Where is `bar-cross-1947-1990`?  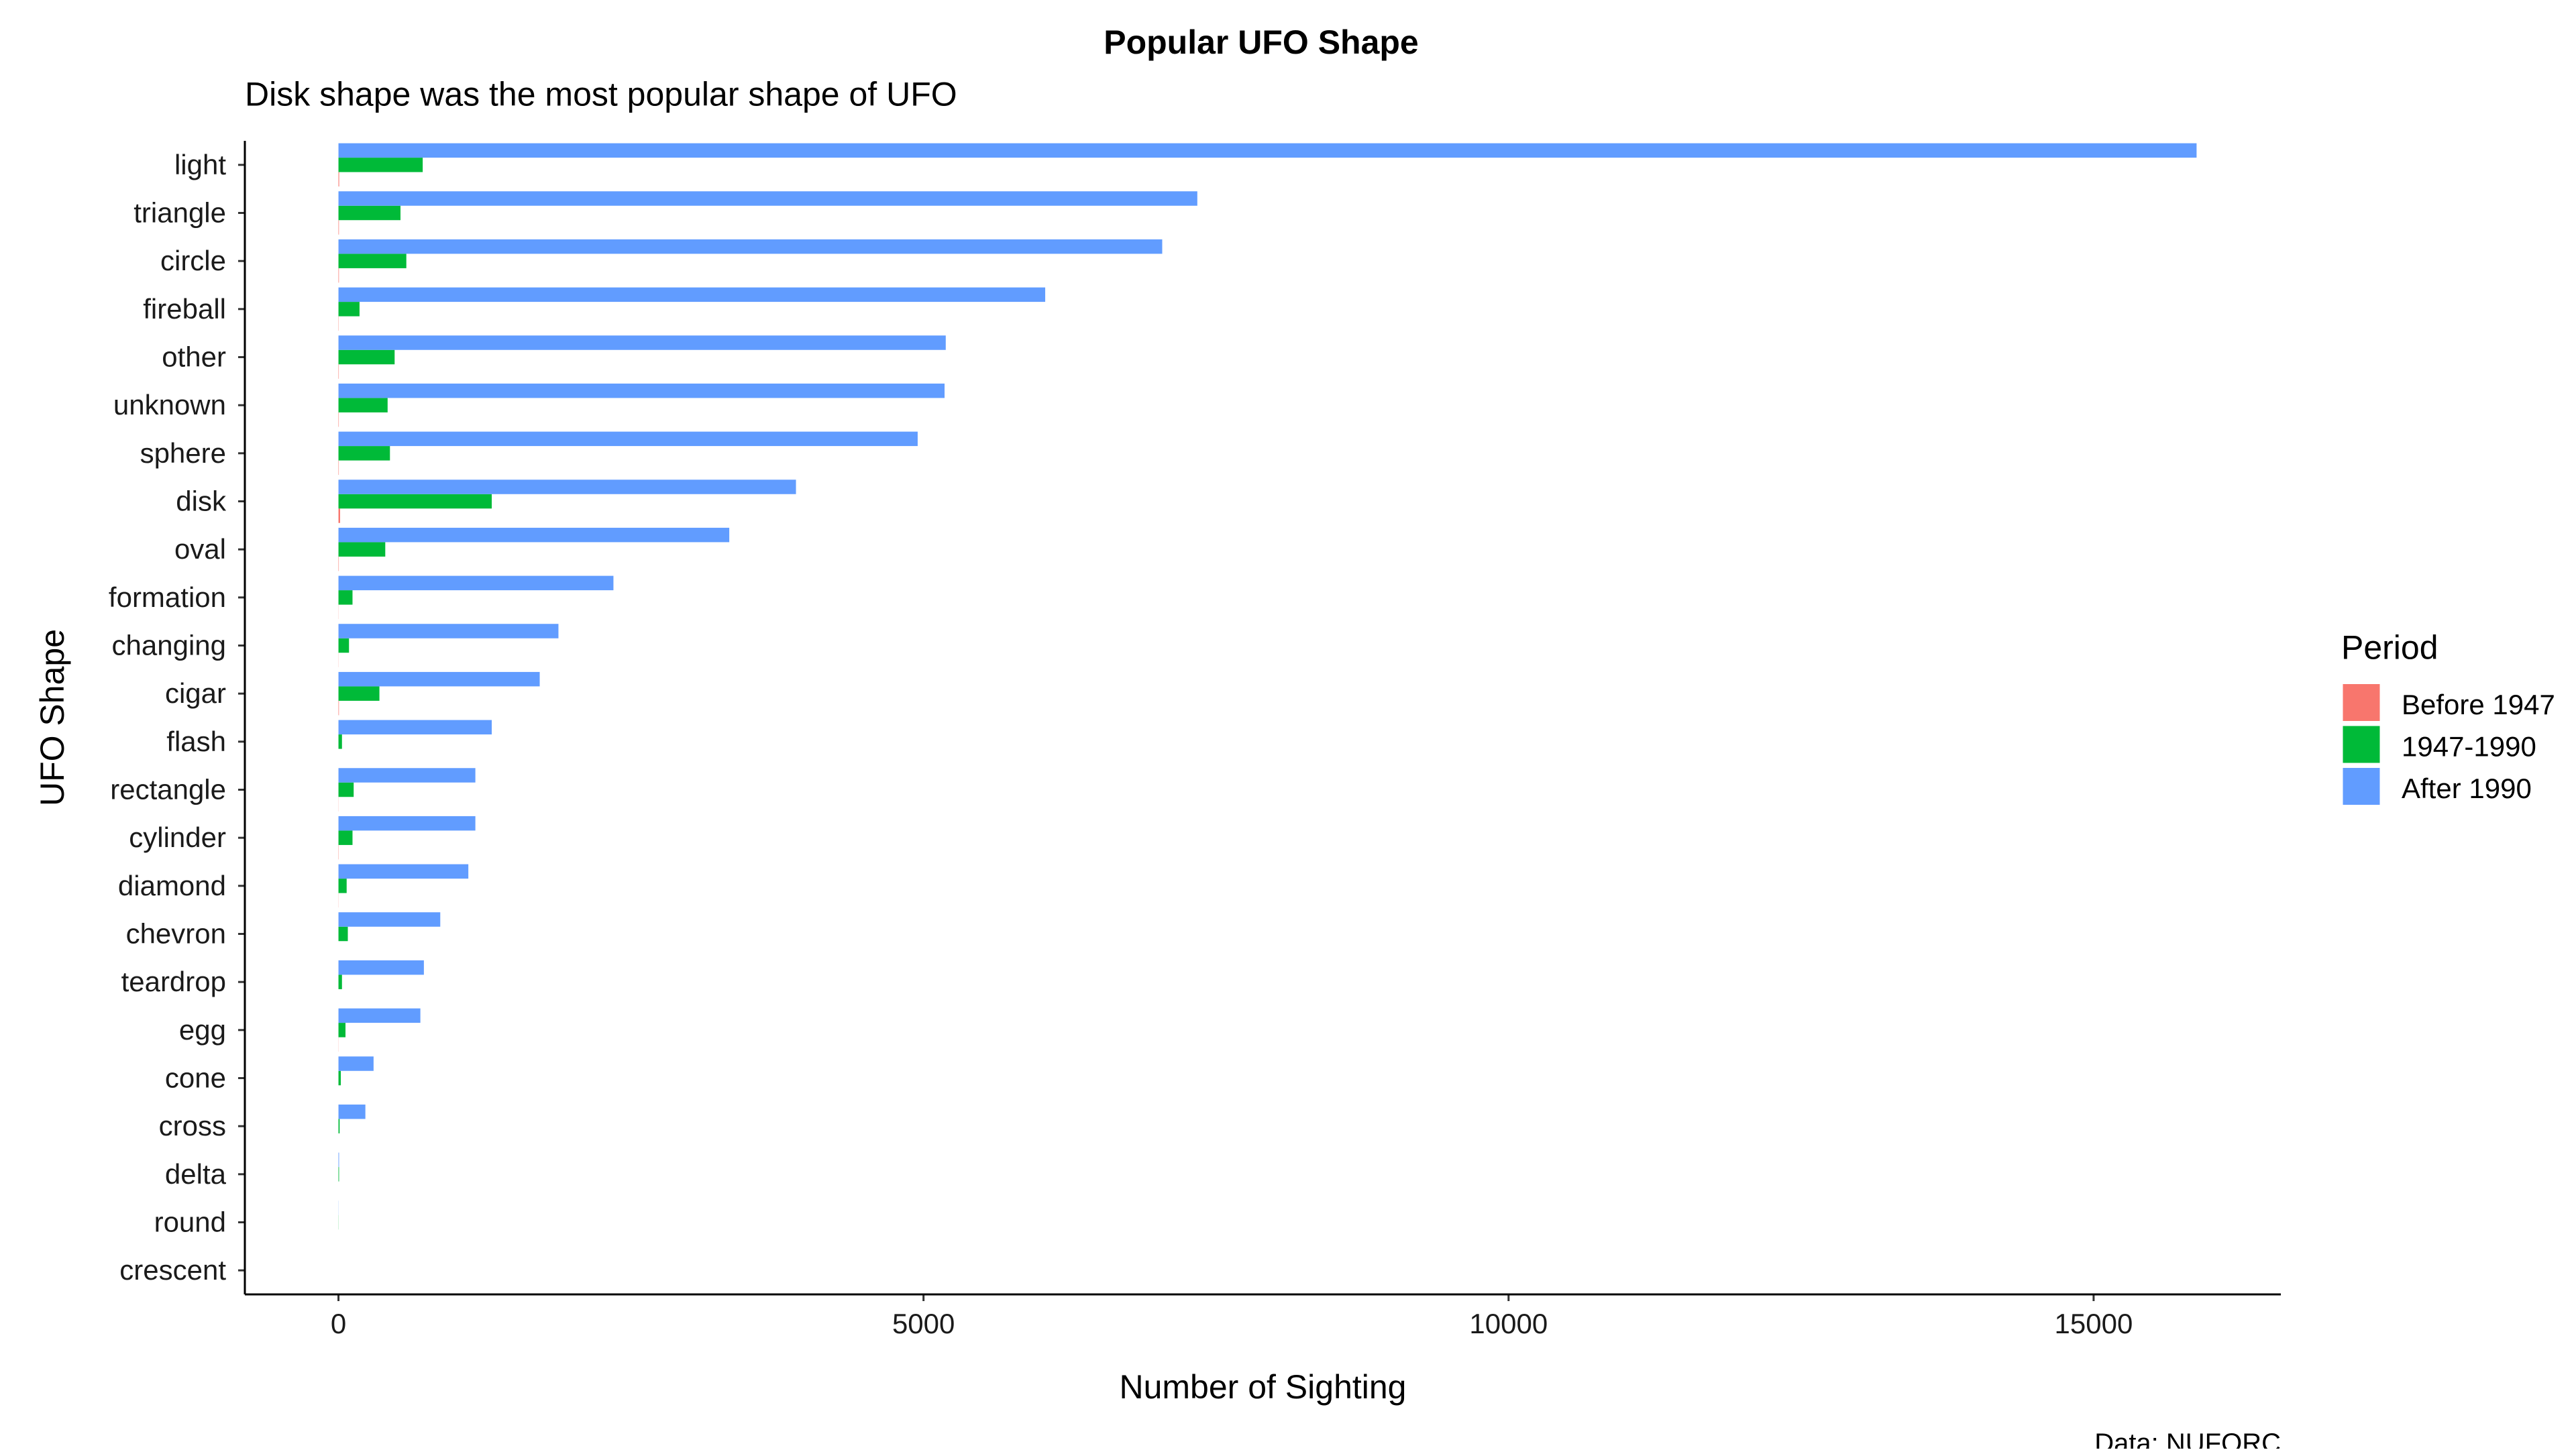
bar-cross-1947-1990 is located at coordinates (339, 1126).